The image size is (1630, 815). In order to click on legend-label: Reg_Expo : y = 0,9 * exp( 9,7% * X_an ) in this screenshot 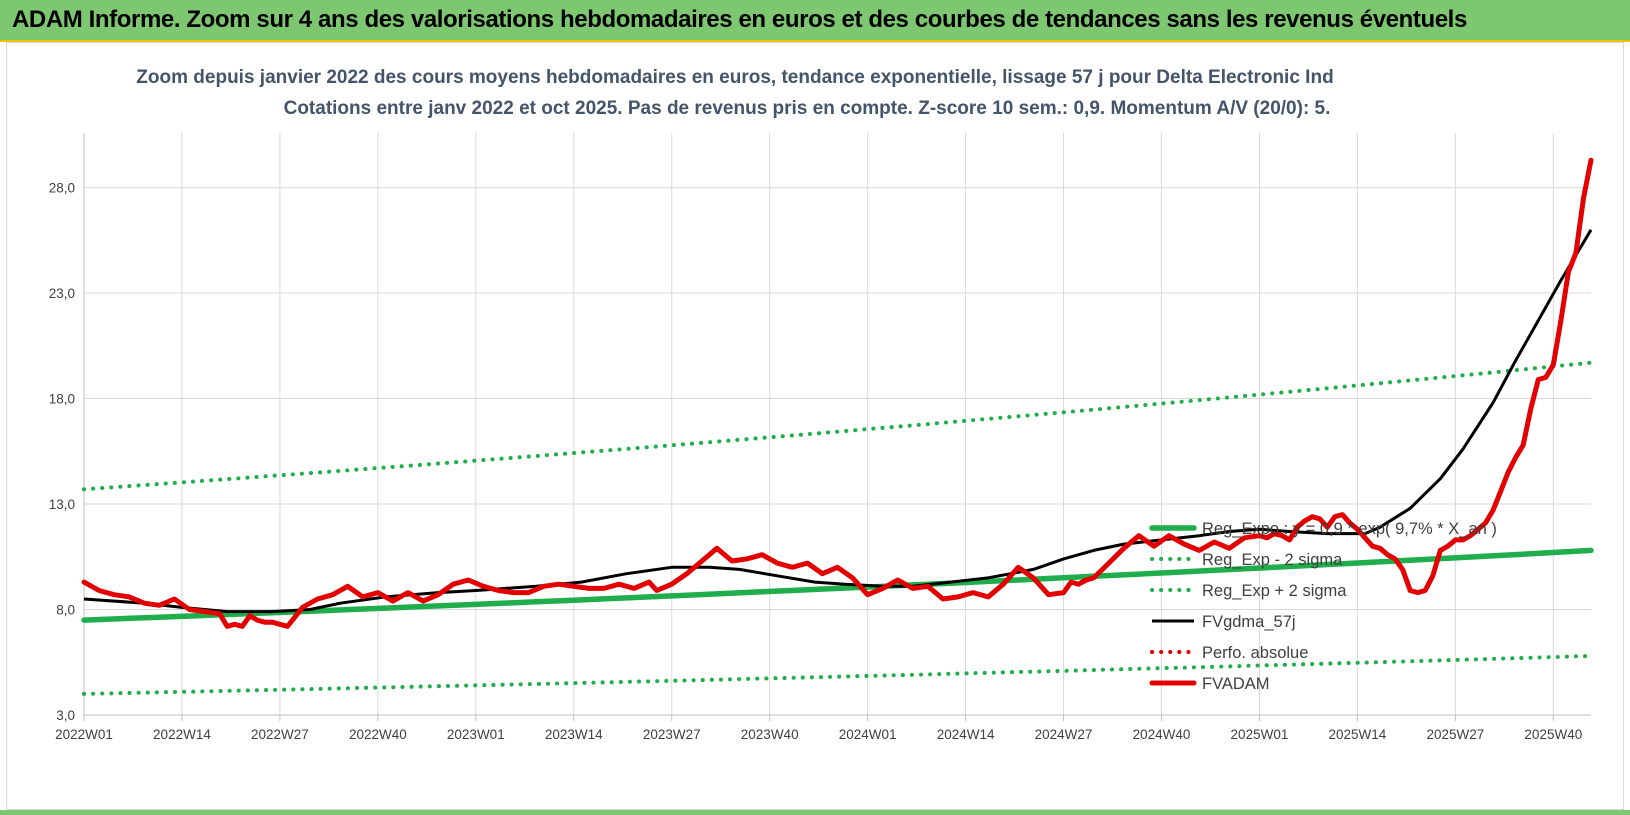, I will do `click(1349, 529)`.